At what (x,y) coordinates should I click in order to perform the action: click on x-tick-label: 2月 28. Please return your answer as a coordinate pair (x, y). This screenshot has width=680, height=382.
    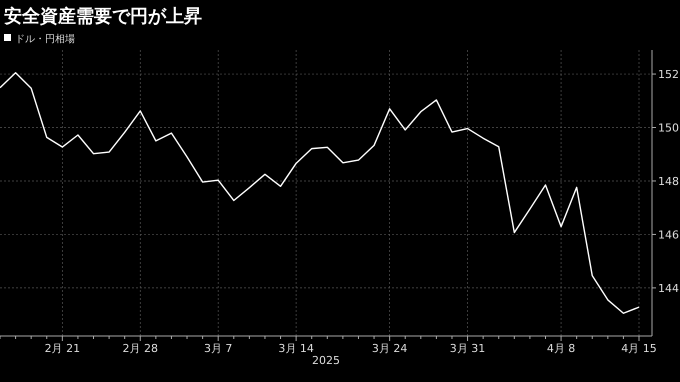
    Looking at the image, I should click on (140, 348).